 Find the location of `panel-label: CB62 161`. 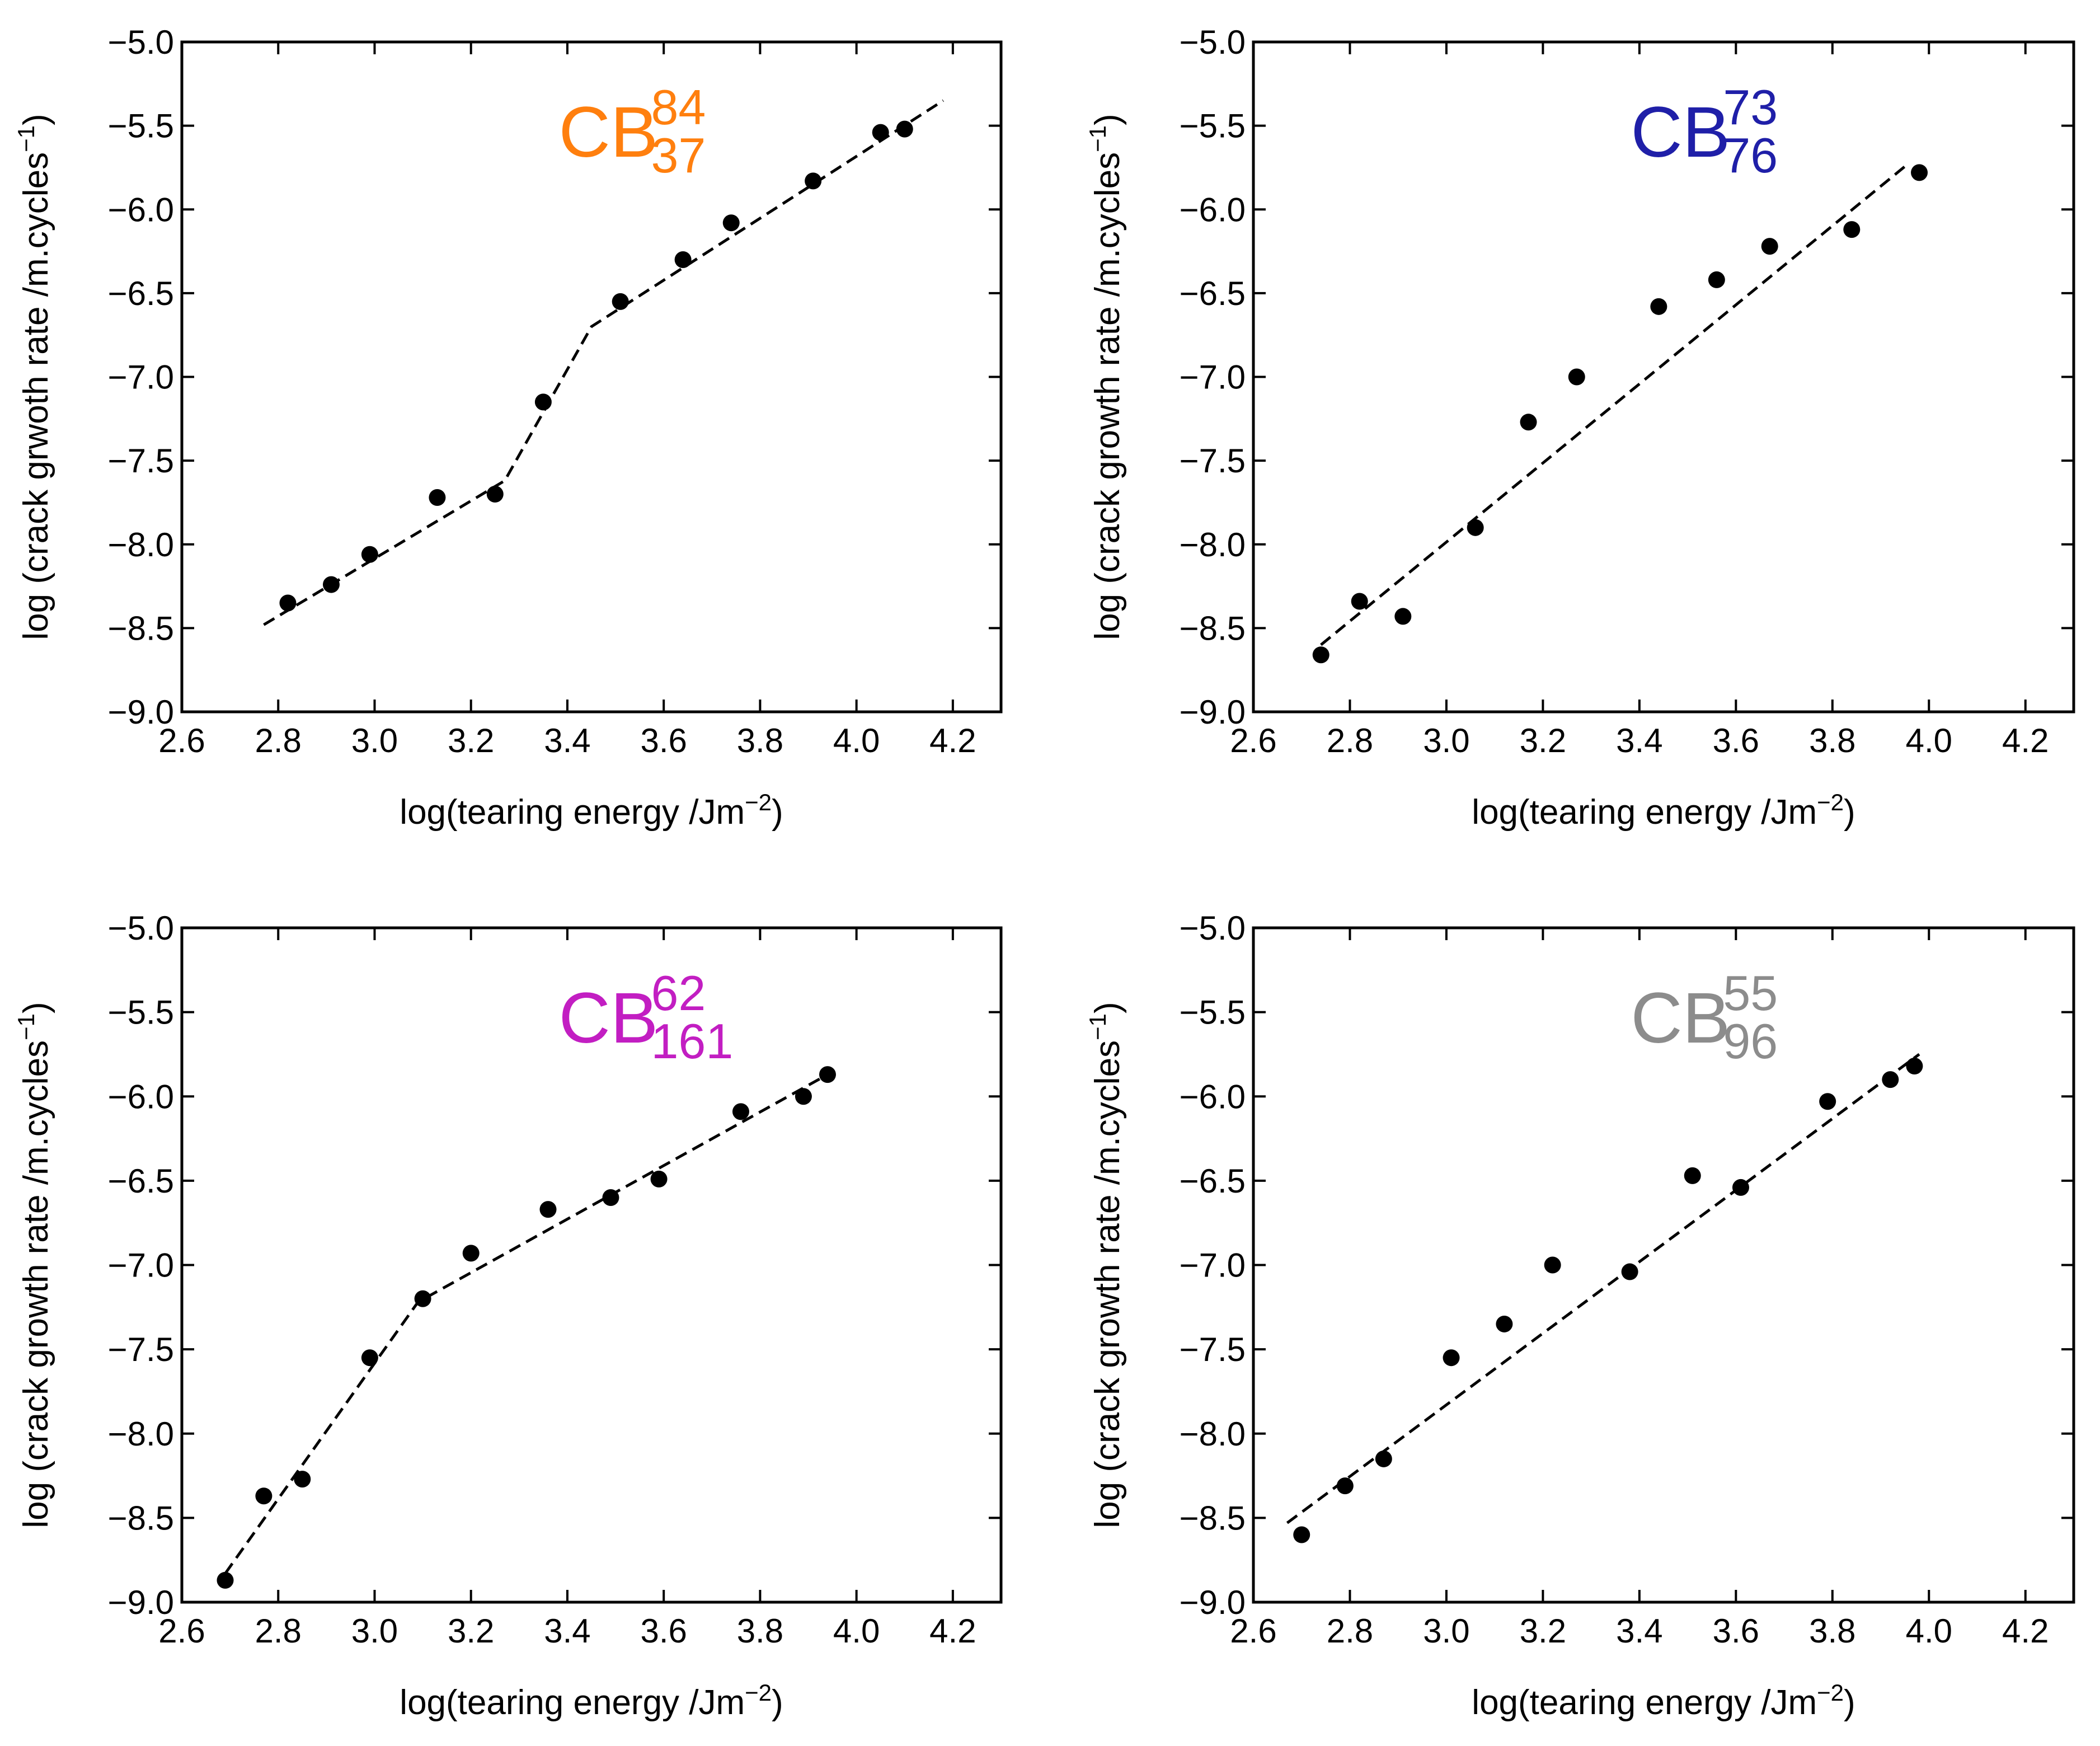

panel-label: CB62 161 is located at coordinates (645, 1017).